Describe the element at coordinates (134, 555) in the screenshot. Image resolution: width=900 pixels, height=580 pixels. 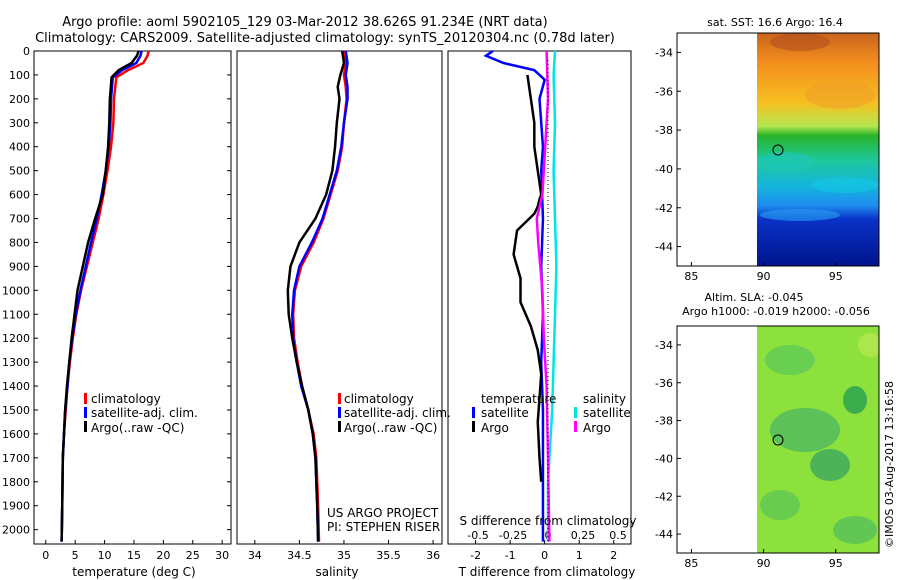
I see `x-tick-label: 15` at that location.